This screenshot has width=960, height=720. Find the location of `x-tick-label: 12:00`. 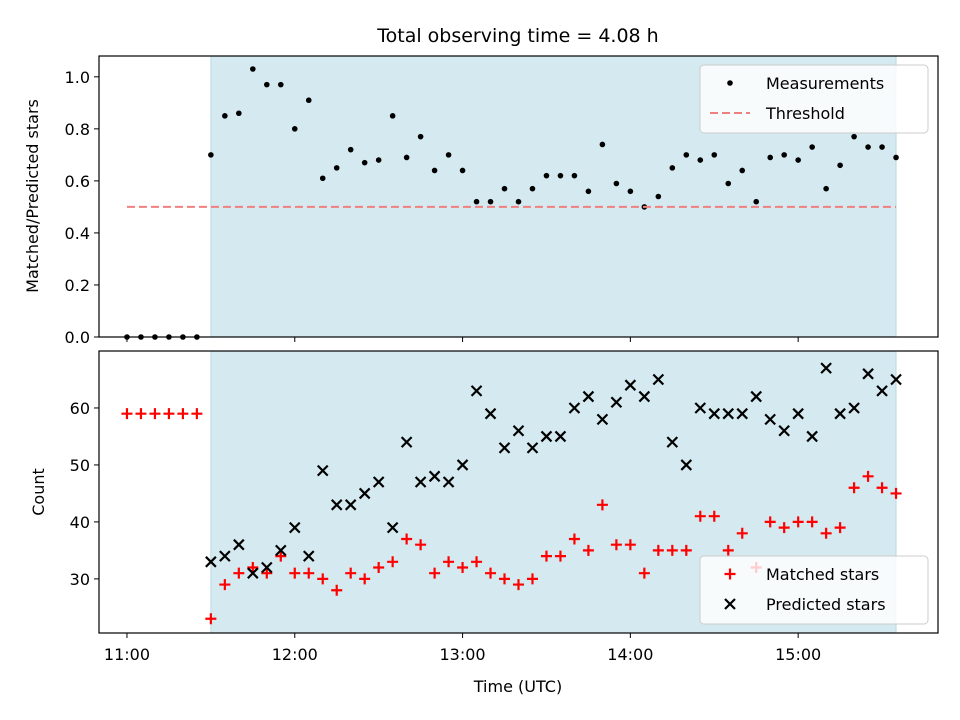

x-tick-label: 12:00 is located at coordinates (295, 654).